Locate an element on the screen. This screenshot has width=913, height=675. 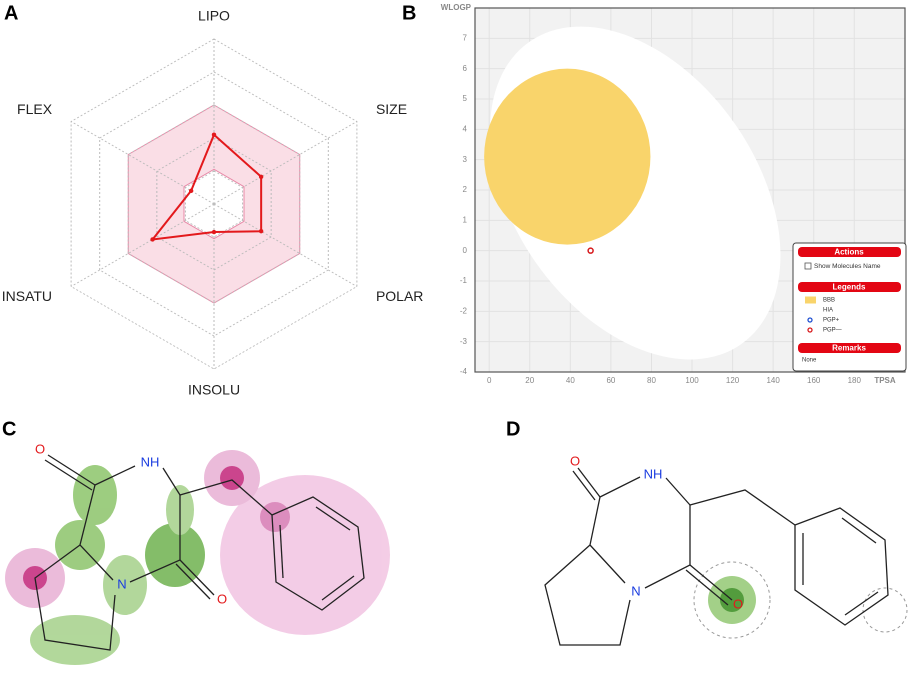
panel-header-text: Legends is located at coordinates (849, 287).